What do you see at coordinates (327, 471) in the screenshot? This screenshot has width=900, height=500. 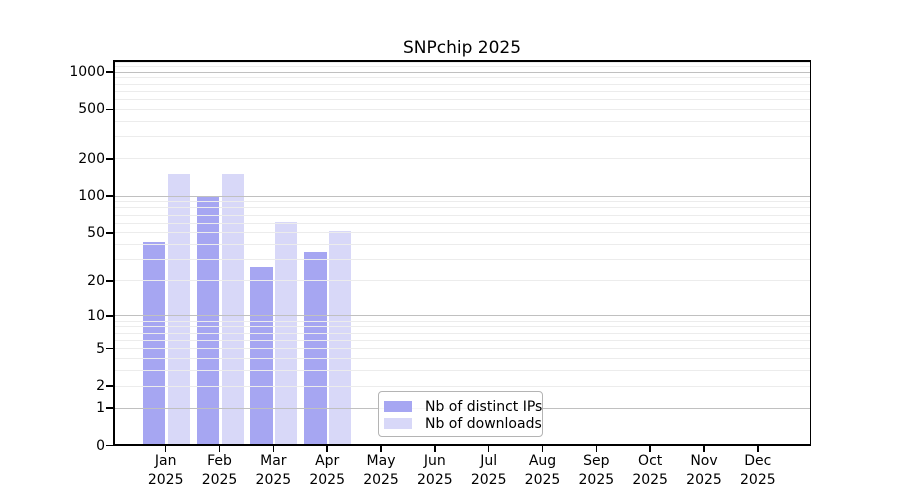 I see `x-axis-tick-label: Apr 2025` at bounding box center [327, 471].